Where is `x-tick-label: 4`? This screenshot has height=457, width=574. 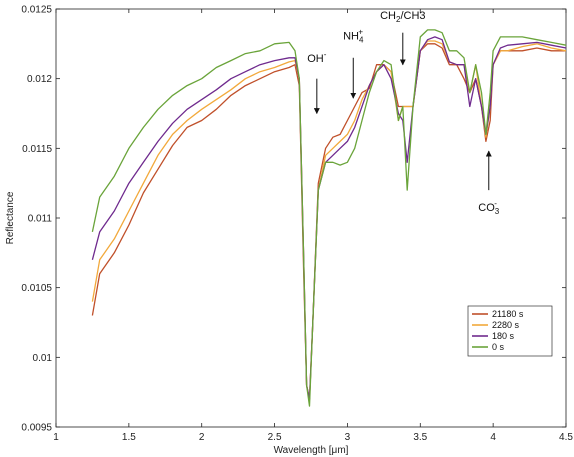 x-tick-label: 4 is located at coordinates (493, 437).